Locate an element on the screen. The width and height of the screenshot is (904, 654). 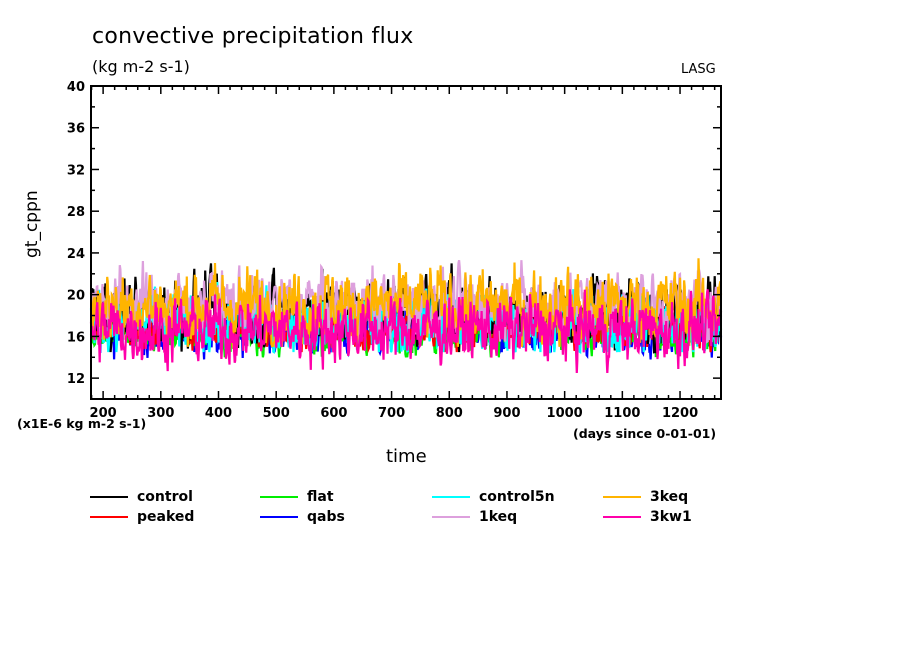
legend-item-peaked: peaked is located at coordinates (142, 517).